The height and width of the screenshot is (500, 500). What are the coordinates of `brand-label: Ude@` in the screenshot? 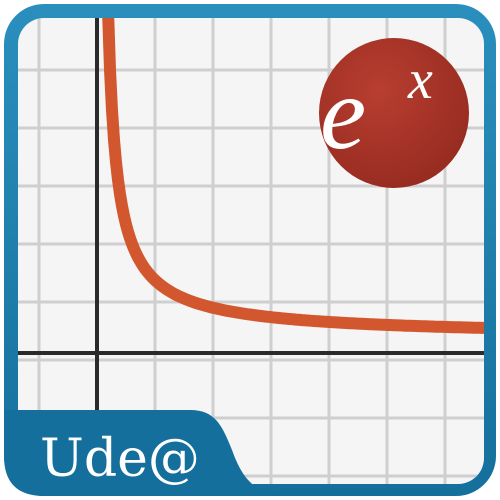 It's located at (120, 459).